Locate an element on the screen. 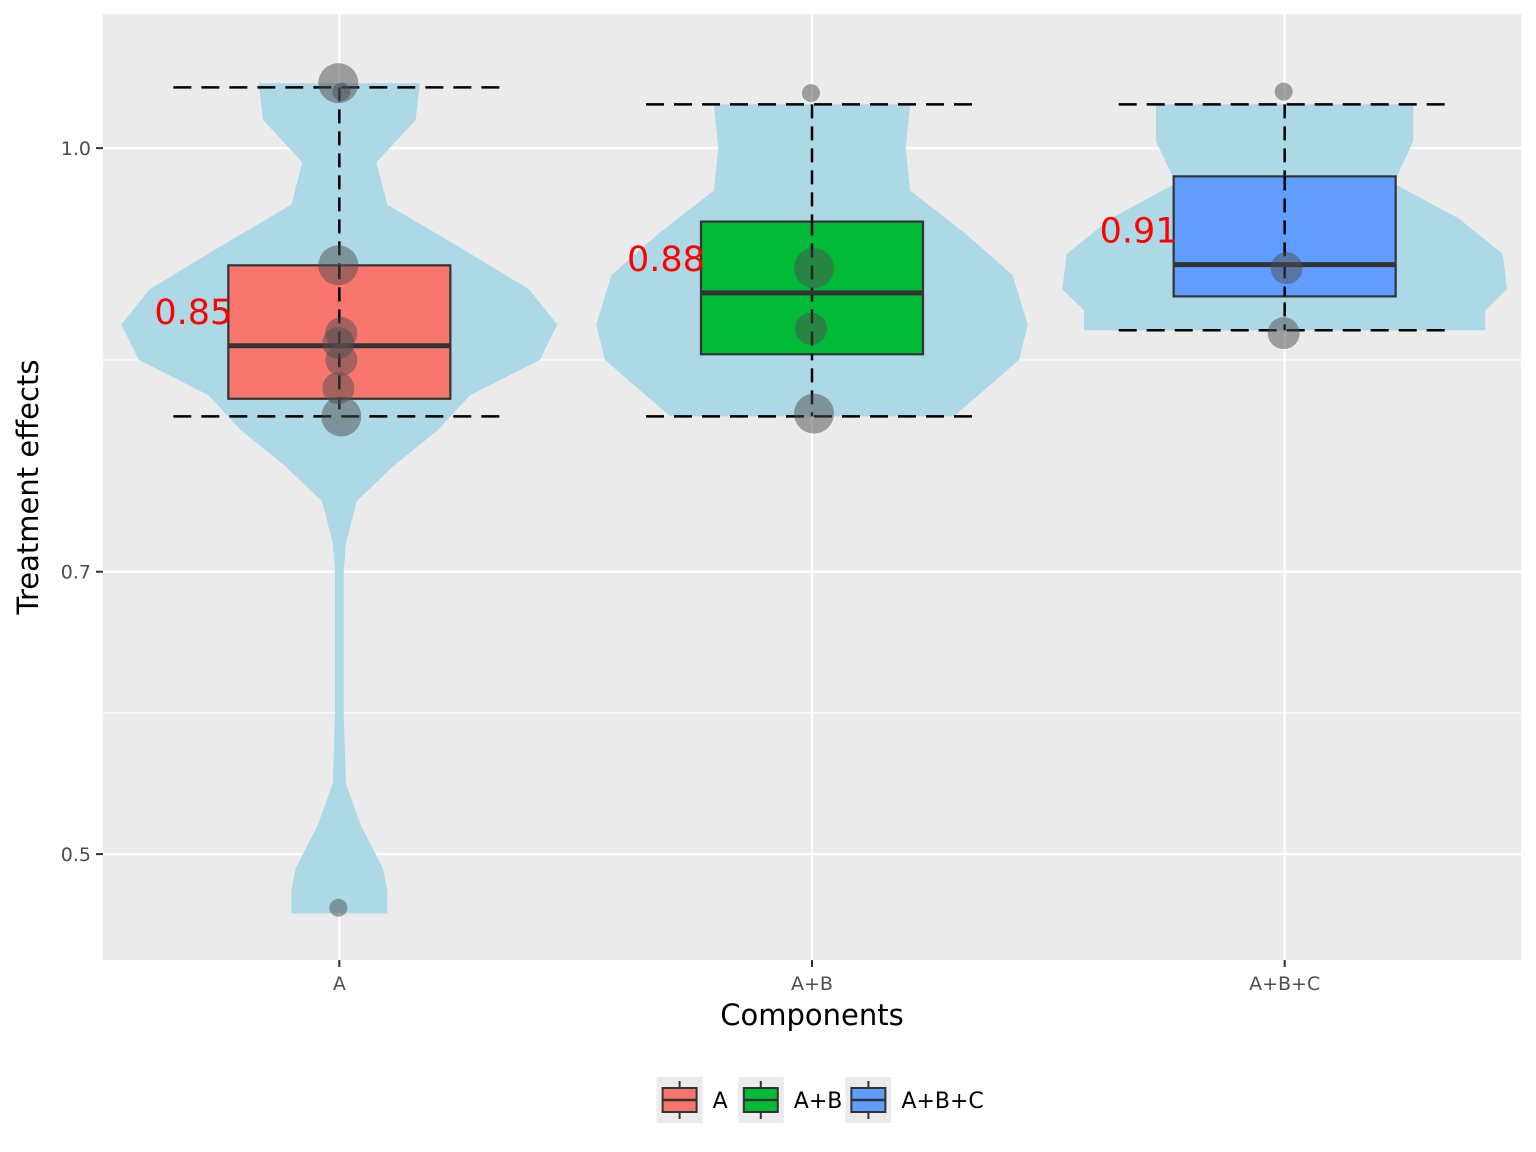 This screenshot has height=1152, width=1536. legend: A A+B A+B+C is located at coordinates (820, 1100).